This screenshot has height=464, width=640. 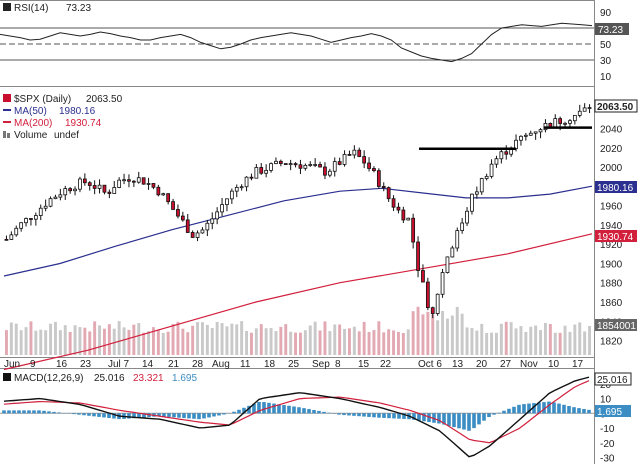 I want to click on rsi-legend-swatch-icon, so click(x=7, y=7).